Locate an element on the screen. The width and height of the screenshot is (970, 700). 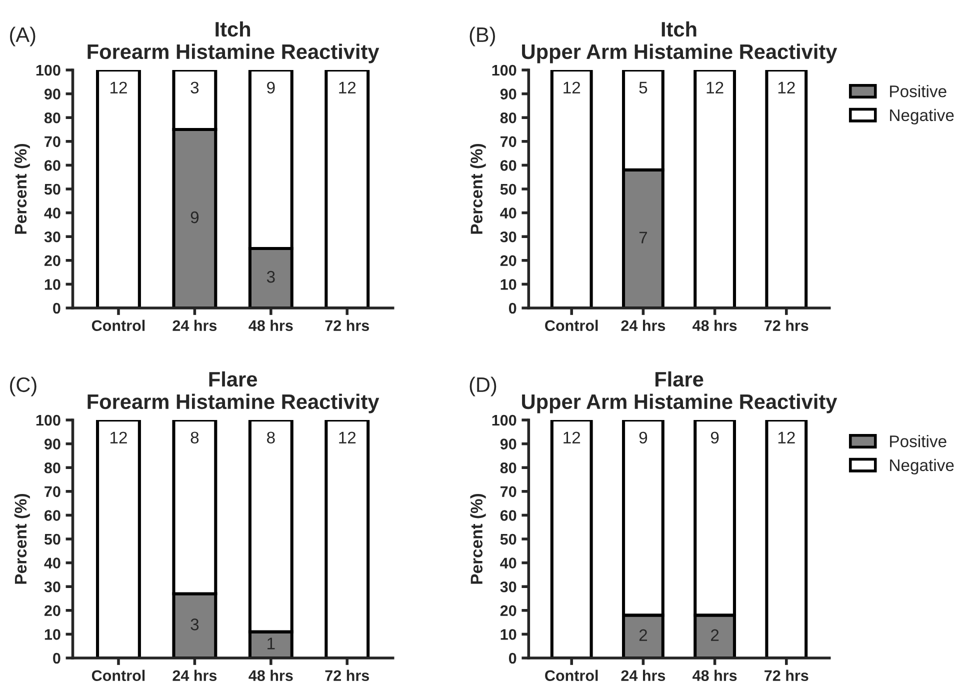
text: (B) is located at coordinates (482, 36).